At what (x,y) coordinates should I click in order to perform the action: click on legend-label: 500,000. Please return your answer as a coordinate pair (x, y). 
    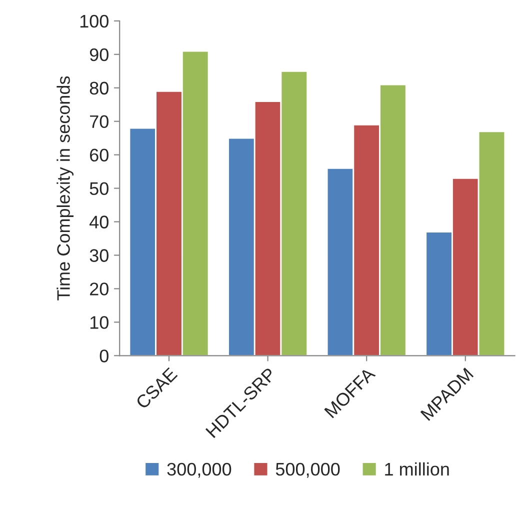
    Looking at the image, I should click on (308, 470).